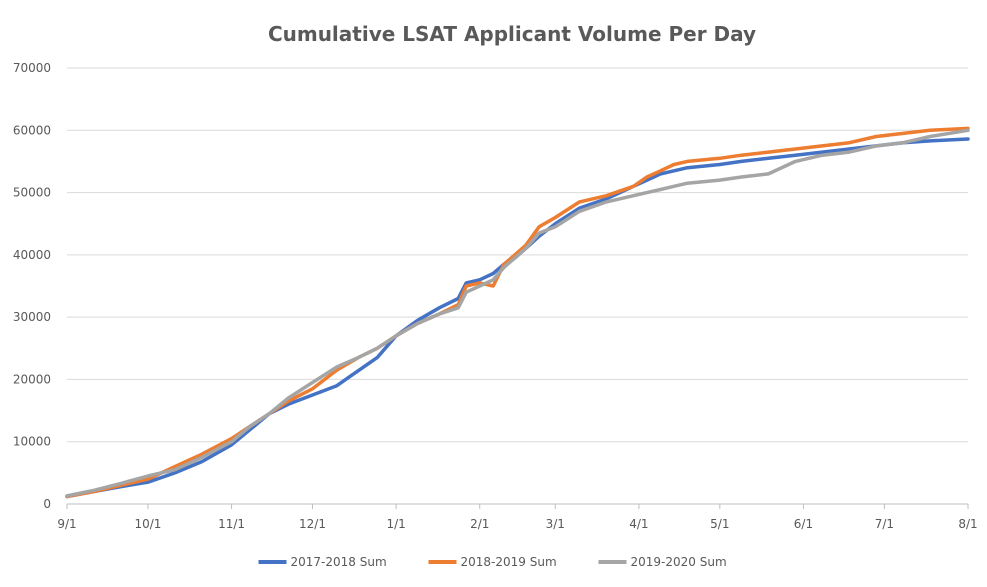 The height and width of the screenshot is (587, 987). What do you see at coordinates (32, 130) in the screenshot?
I see `y-tick-label: 60000` at bounding box center [32, 130].